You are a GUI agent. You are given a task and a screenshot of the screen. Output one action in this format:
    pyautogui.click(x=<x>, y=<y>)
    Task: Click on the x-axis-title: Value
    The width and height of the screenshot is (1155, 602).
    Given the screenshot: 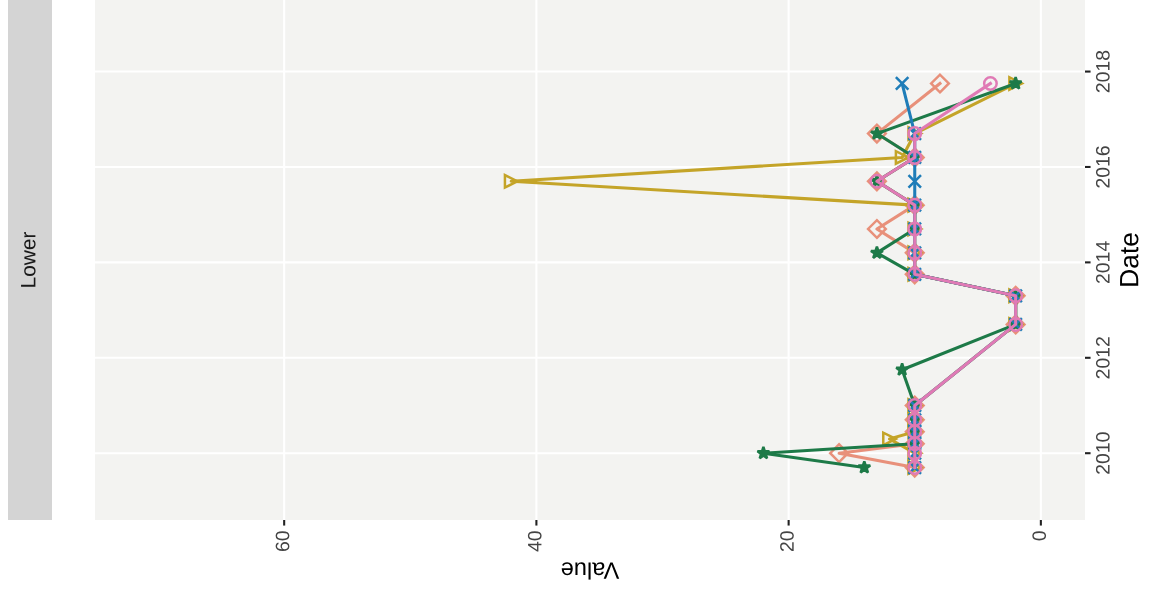 What is the action you would take?
    pyautogui.click(x=590, y=571)
    